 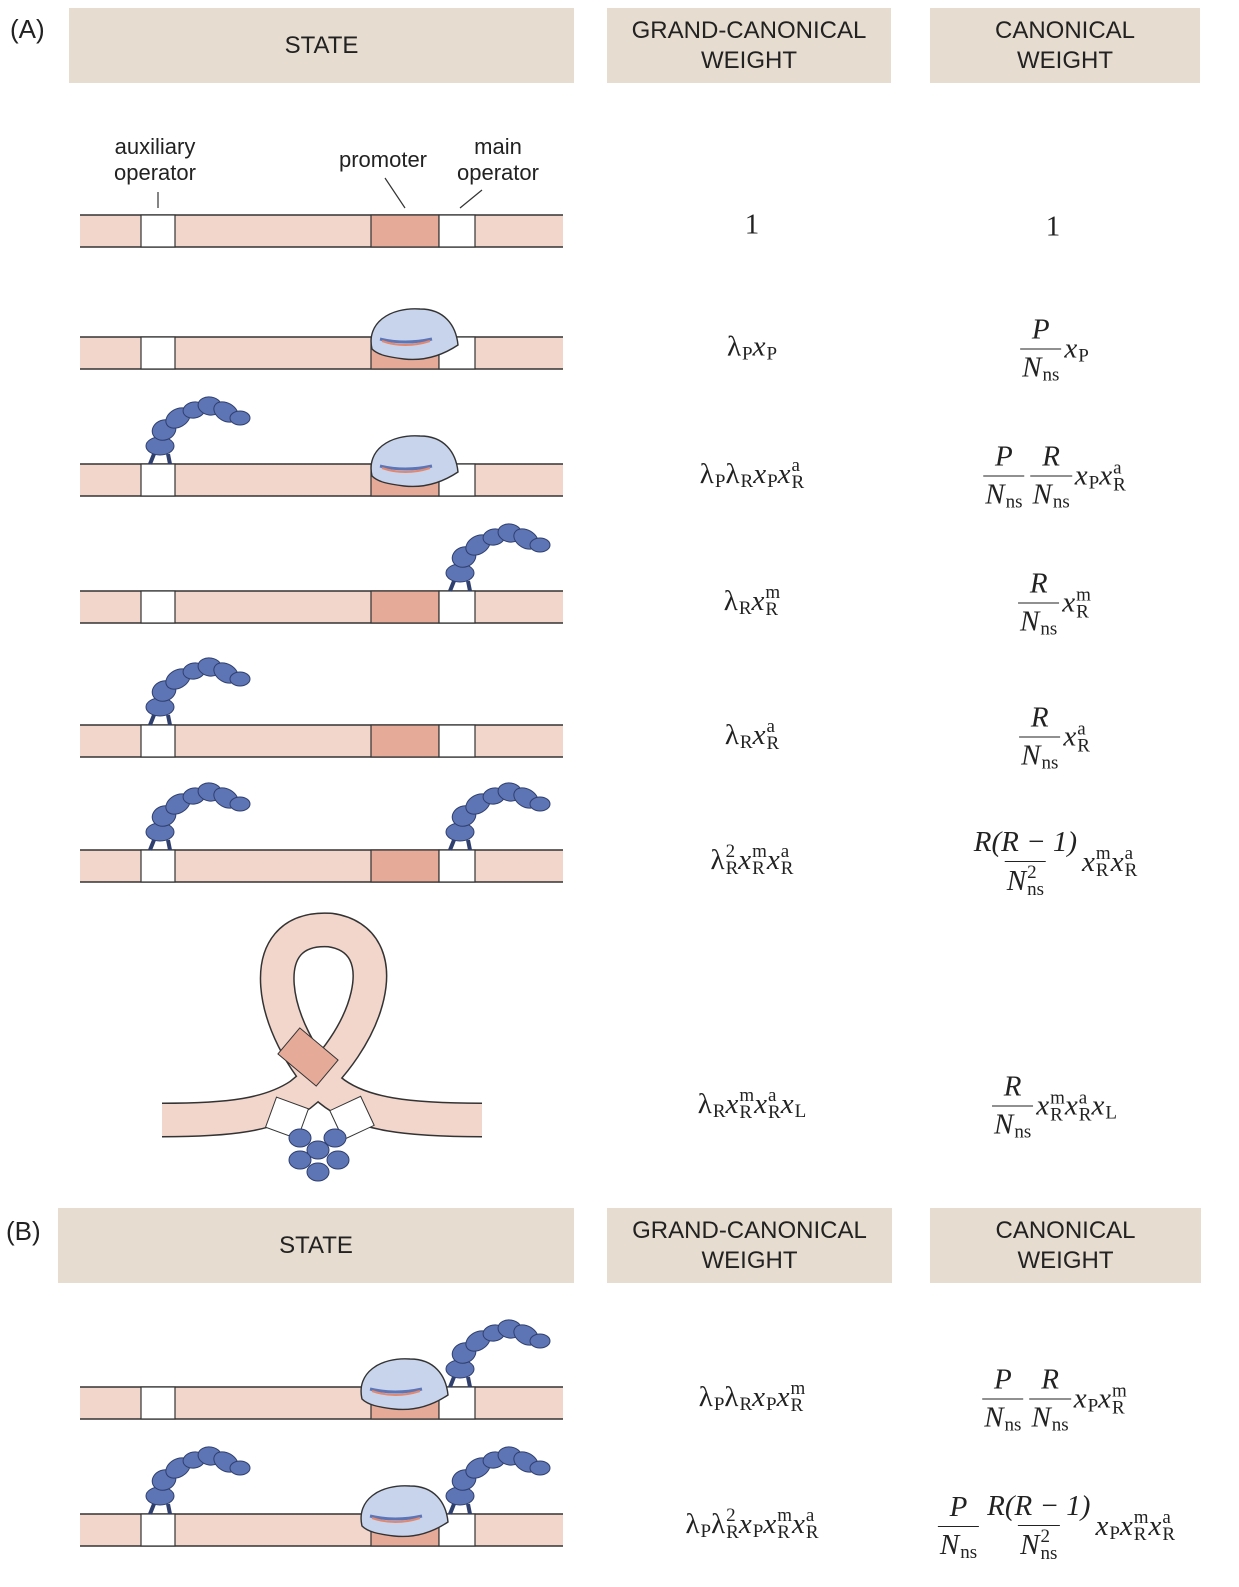 I want to click on superscript: 2, so click(x=1045, y=1536).